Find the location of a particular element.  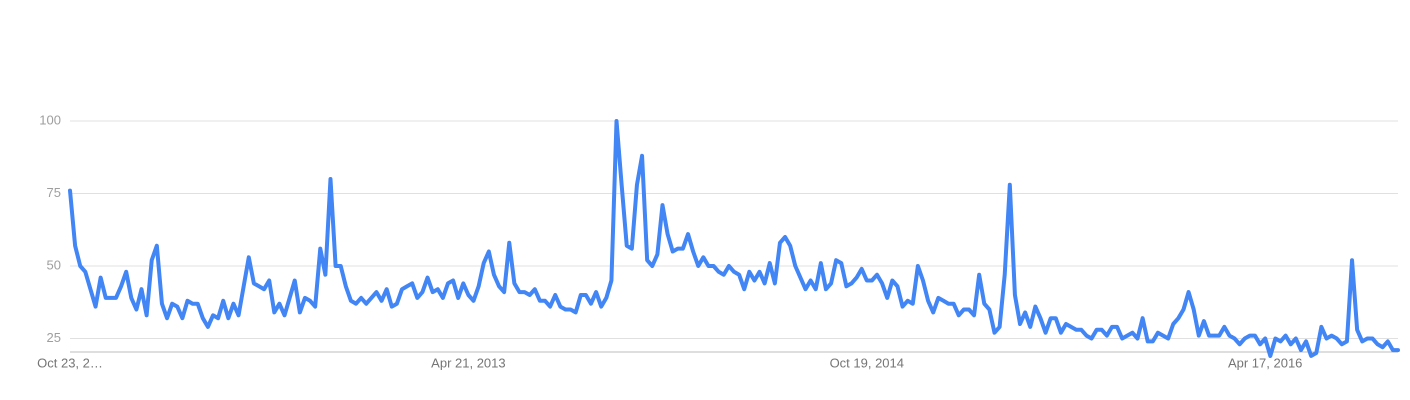

x-tick-label-1: Apr 21, 2013 is located at coordinates (468, 362).